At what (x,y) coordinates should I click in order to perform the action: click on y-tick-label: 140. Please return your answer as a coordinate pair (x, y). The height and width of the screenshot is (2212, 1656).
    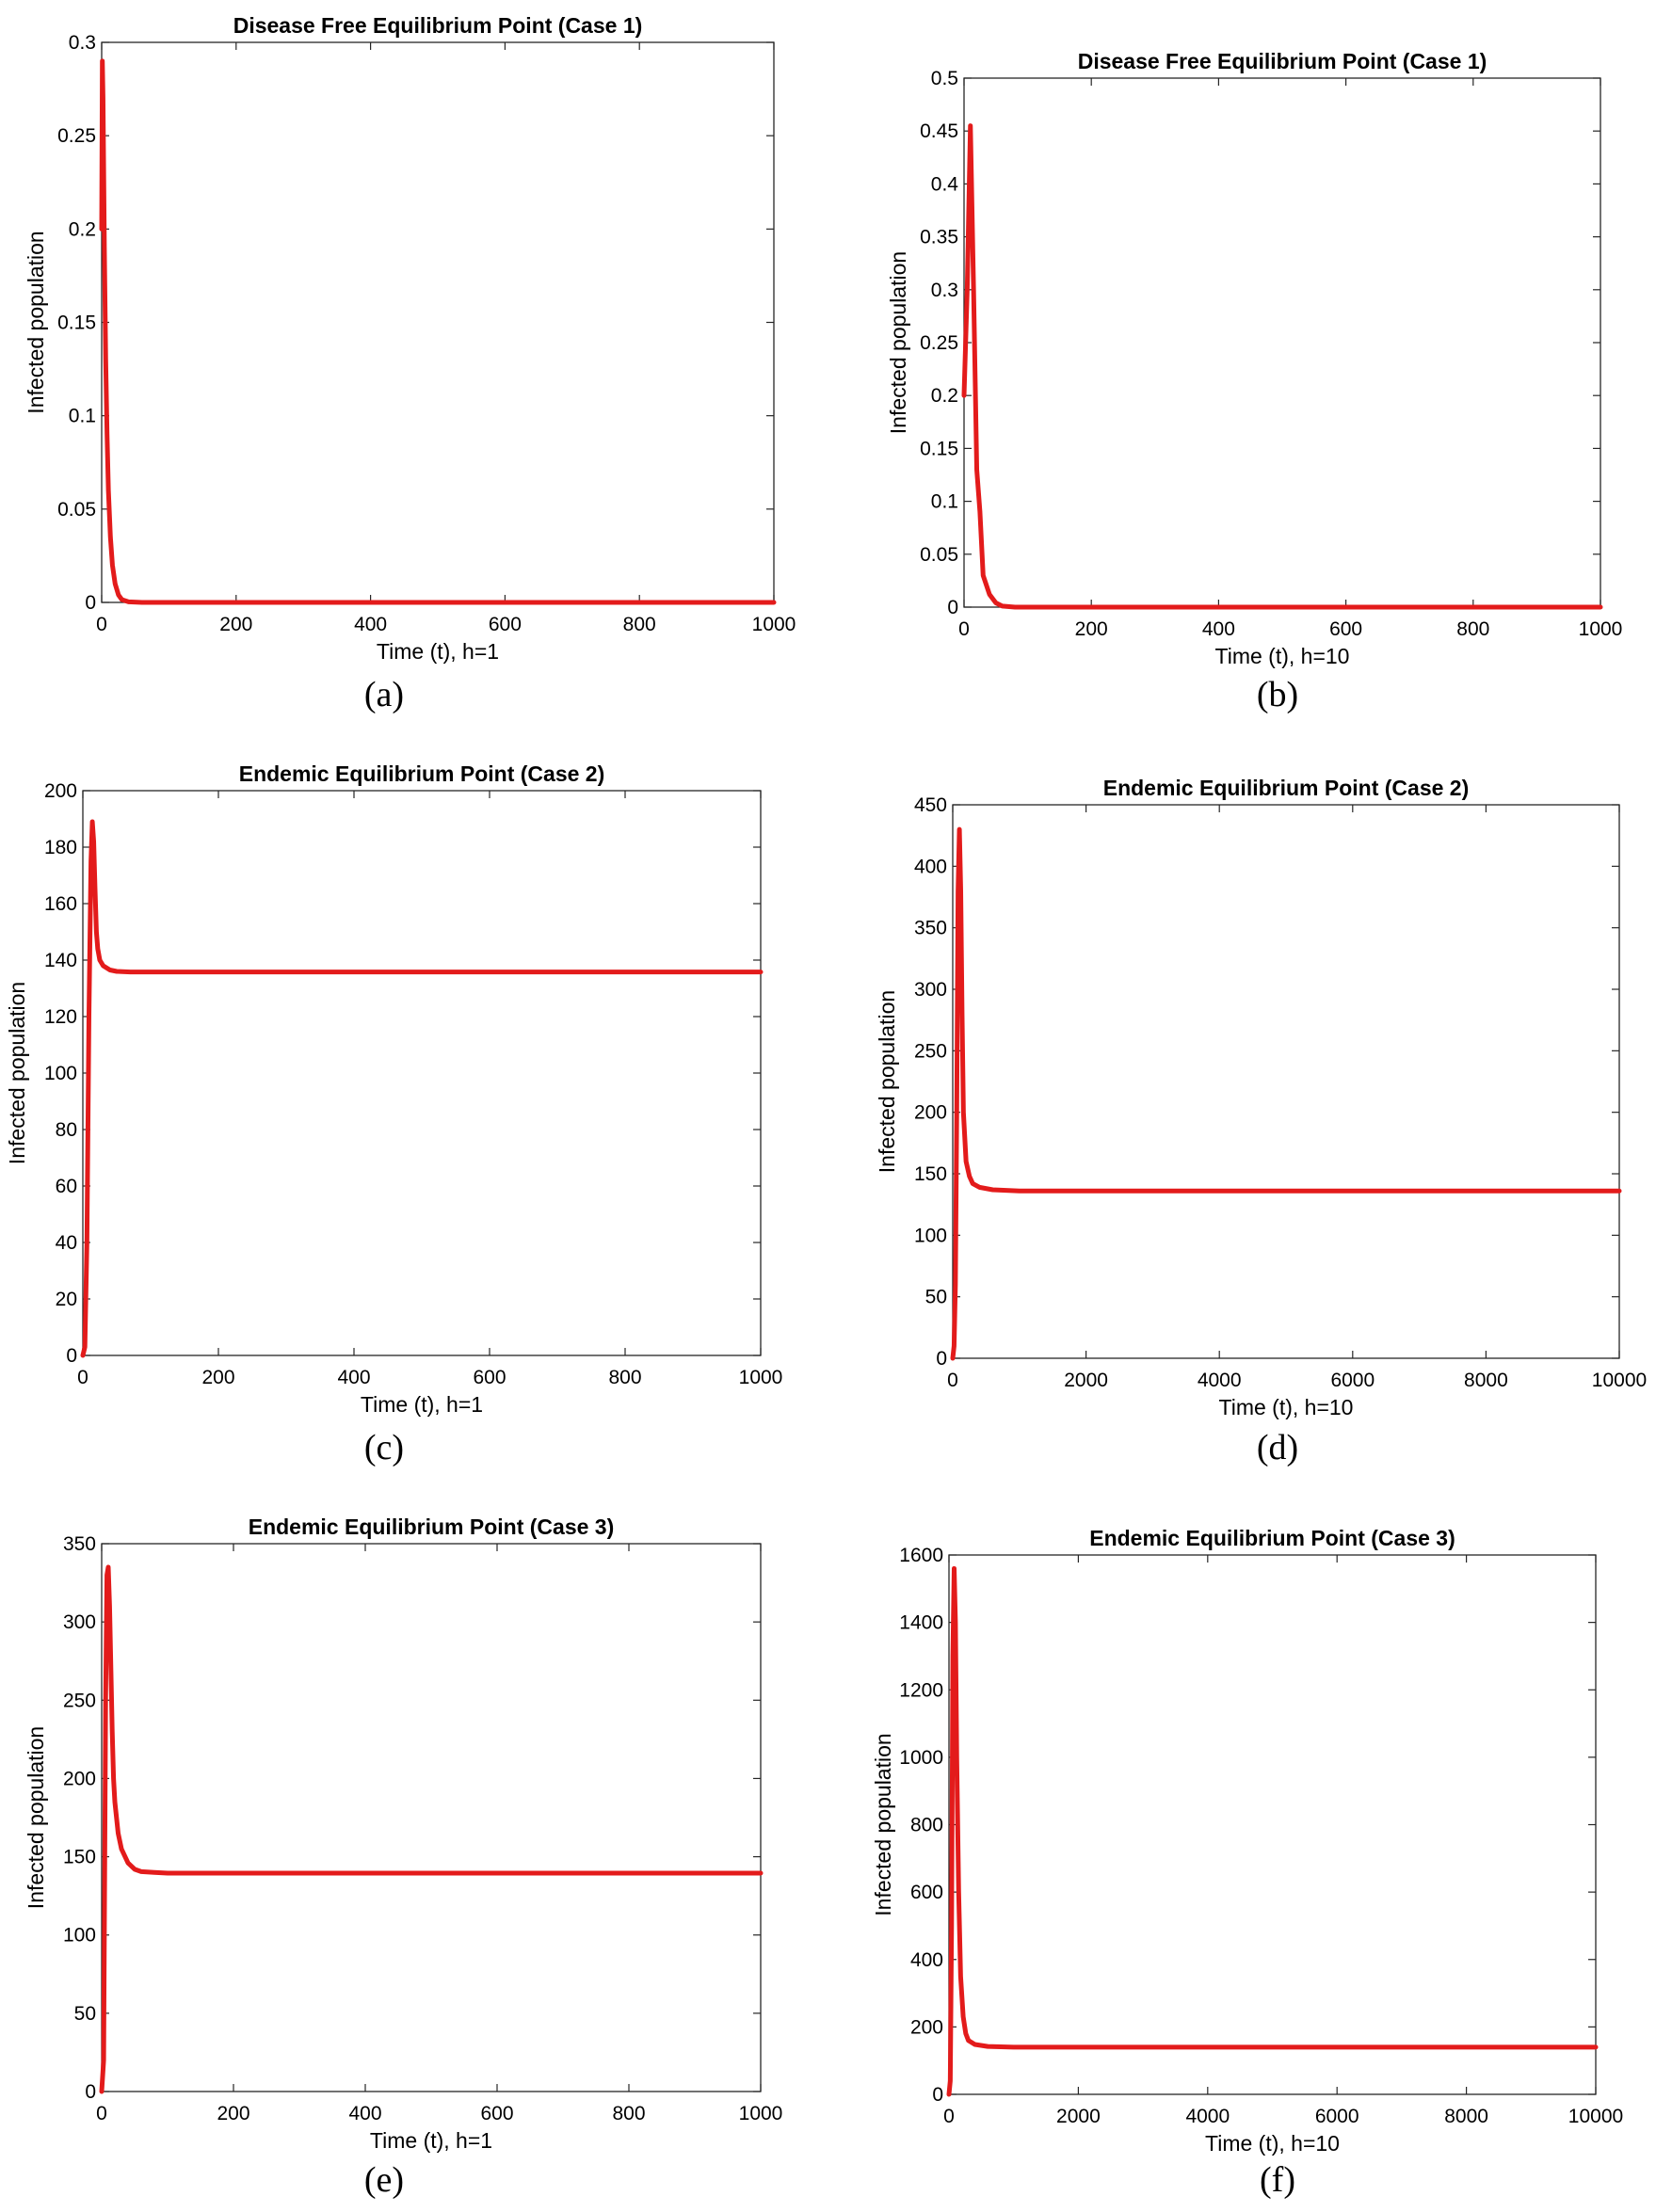
    Looking at the image, I should click on (60, 960).